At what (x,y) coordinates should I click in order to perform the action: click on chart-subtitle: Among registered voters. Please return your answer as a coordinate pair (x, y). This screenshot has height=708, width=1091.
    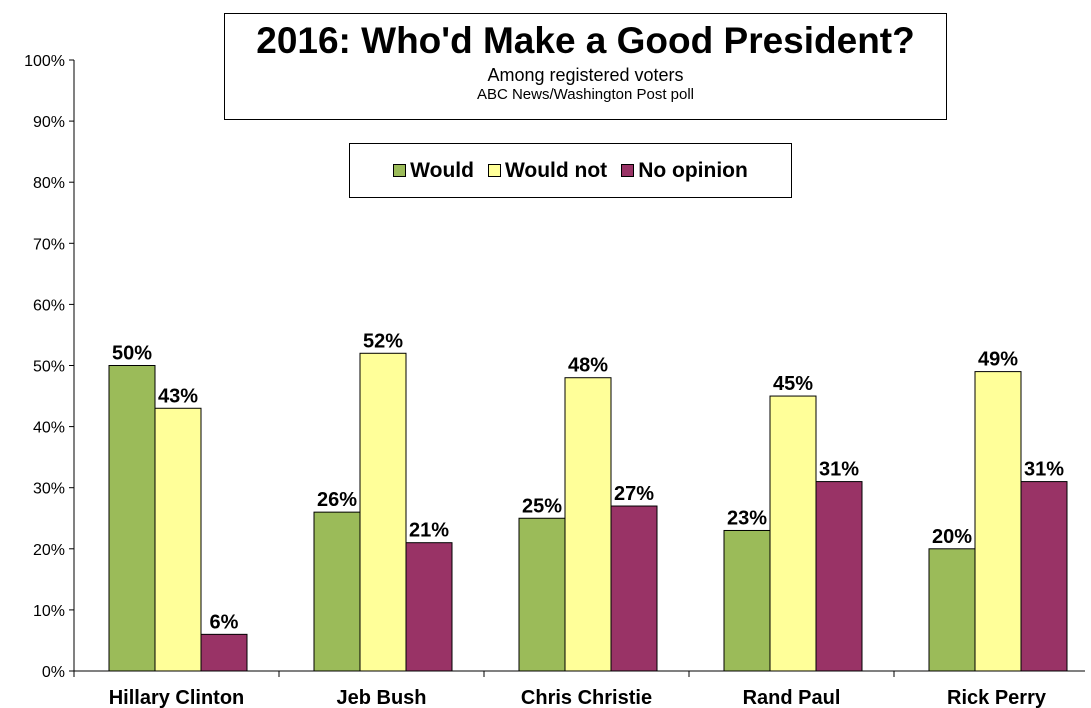
    Looking at the image, I should click on (585, 75).